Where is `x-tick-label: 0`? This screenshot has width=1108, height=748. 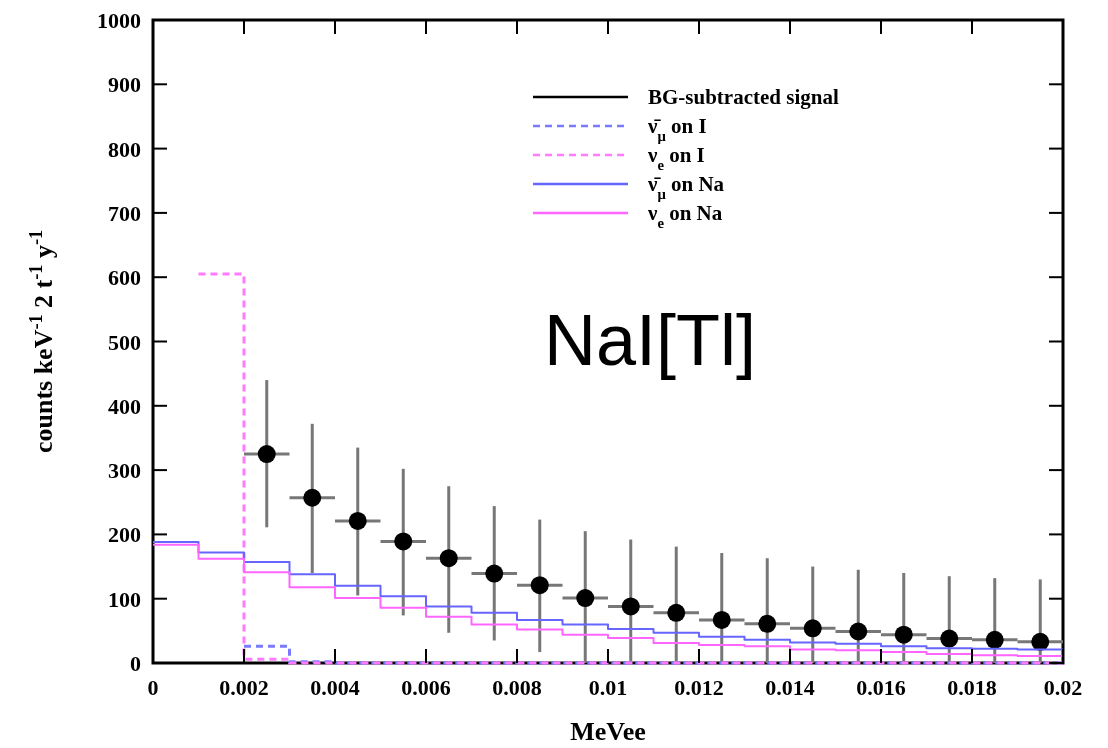
x-tick-label: 0 is located at coordinates (153, 687).